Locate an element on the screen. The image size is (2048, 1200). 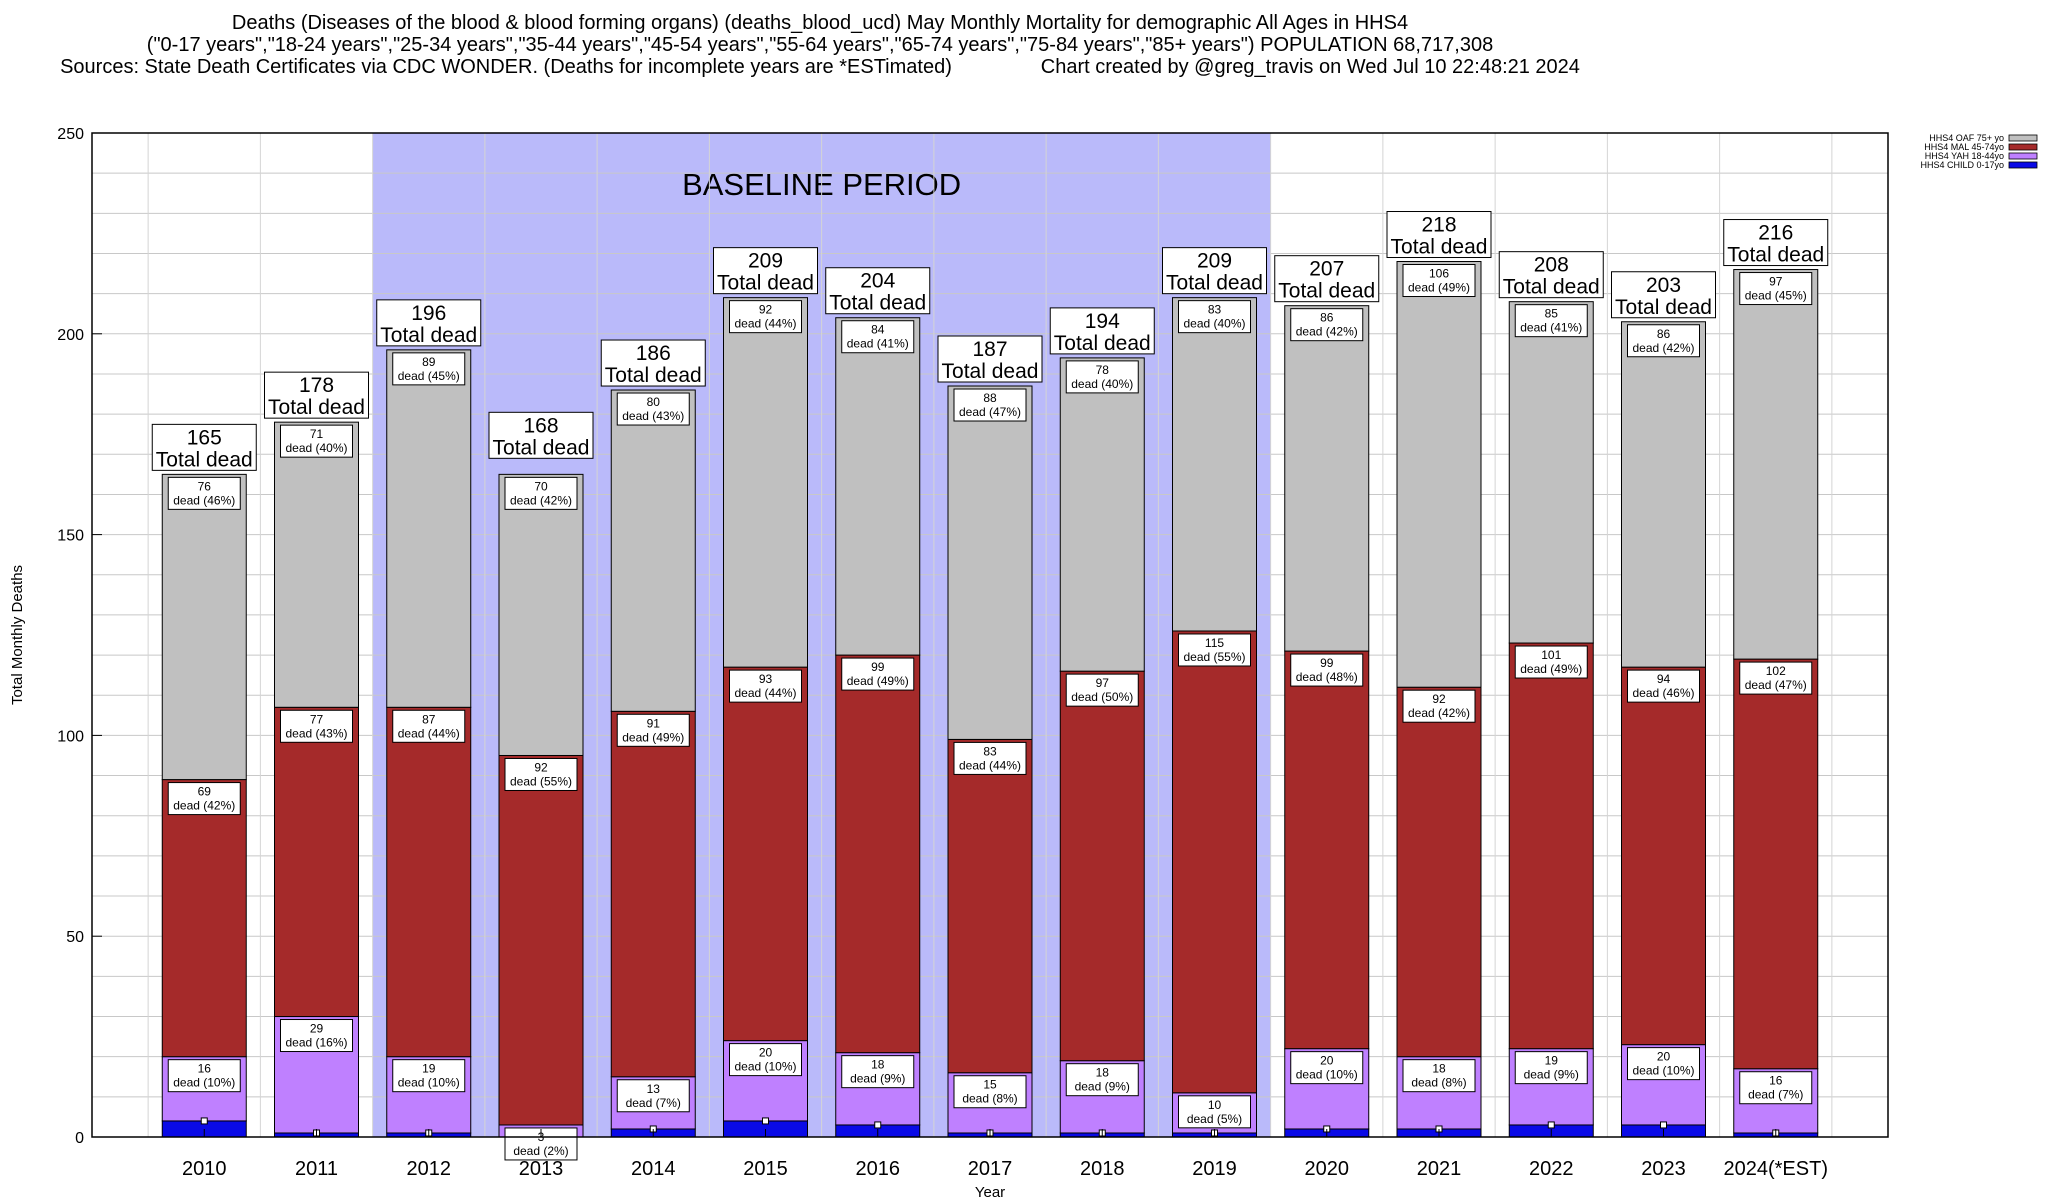
data-label-percent: dead (5%) is located at coordinates (1214, 1119).